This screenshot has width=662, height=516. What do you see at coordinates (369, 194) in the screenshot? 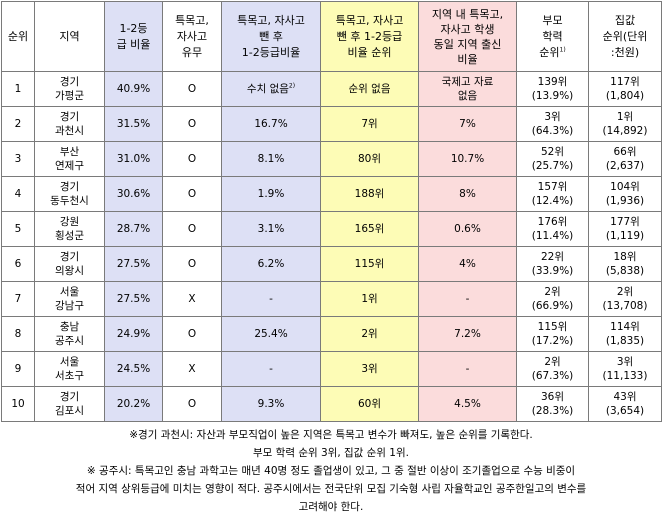
I see `cell-excl-rank: 188위` at bounding box center [369, 194].